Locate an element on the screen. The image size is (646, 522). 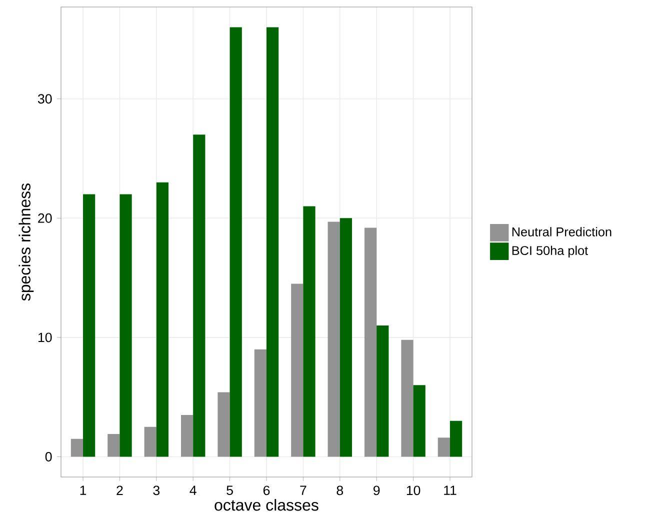
x-tick-label: 4 is located at coordinates (193, 490).